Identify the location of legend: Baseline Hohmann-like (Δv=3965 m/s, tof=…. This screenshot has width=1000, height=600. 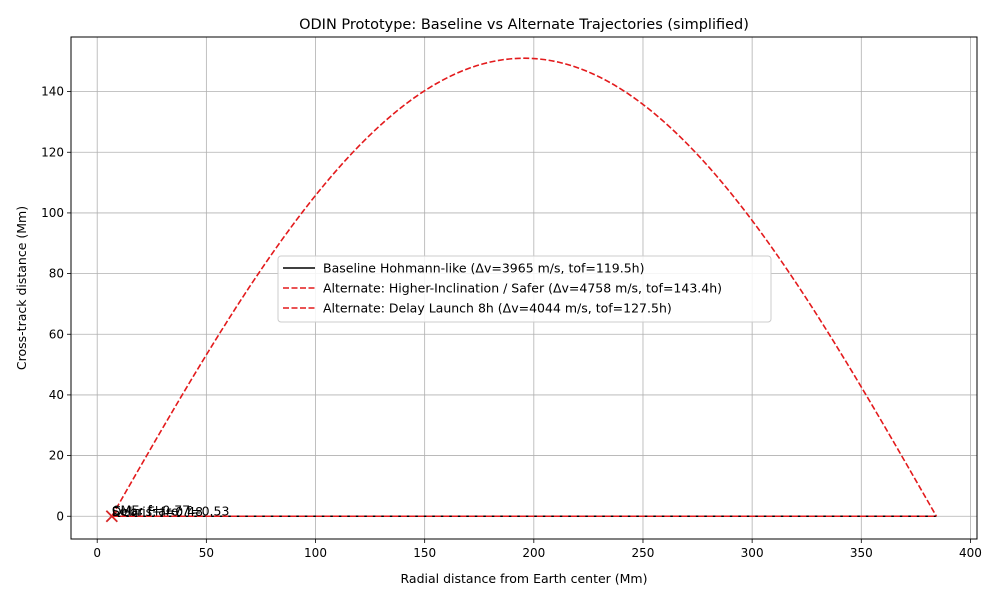
(524, 289).